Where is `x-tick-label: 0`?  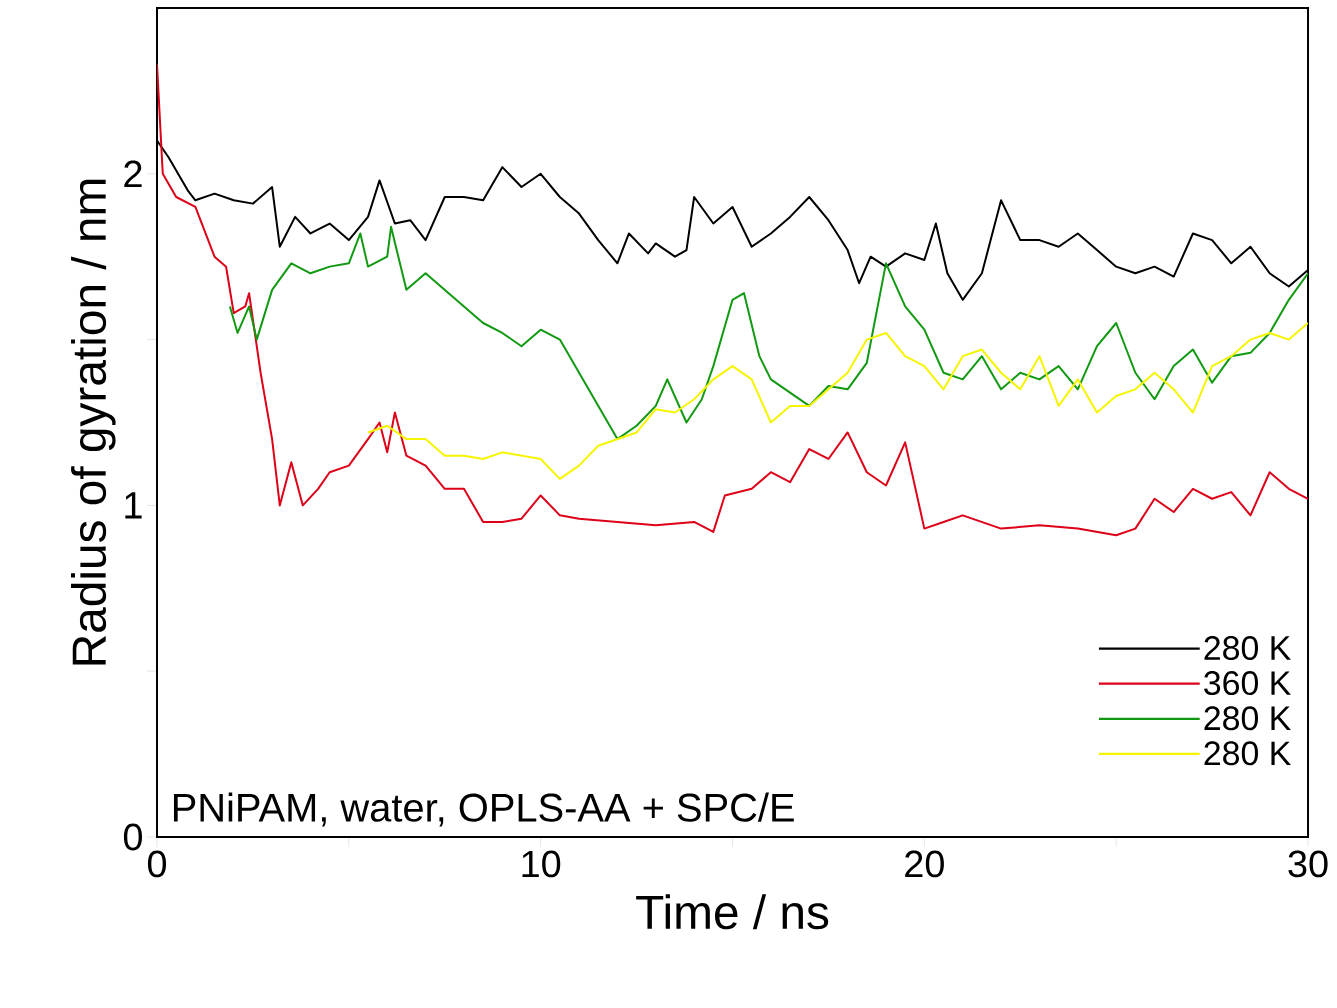 x-tick-label: 0 is located at coordinates (157, 864).